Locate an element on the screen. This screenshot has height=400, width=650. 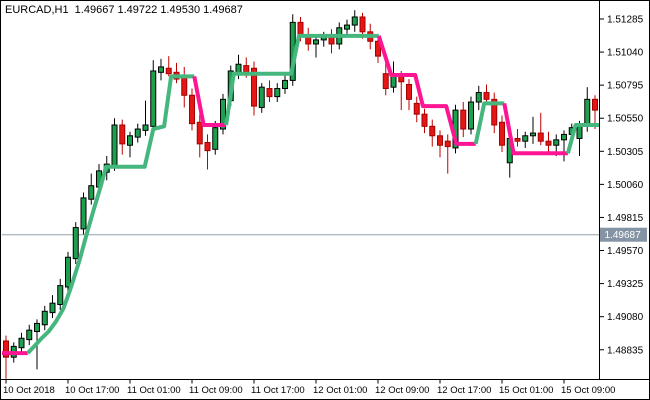
x-axis-label: 12 Oct 17:00 is located at coordinates (464, 390).